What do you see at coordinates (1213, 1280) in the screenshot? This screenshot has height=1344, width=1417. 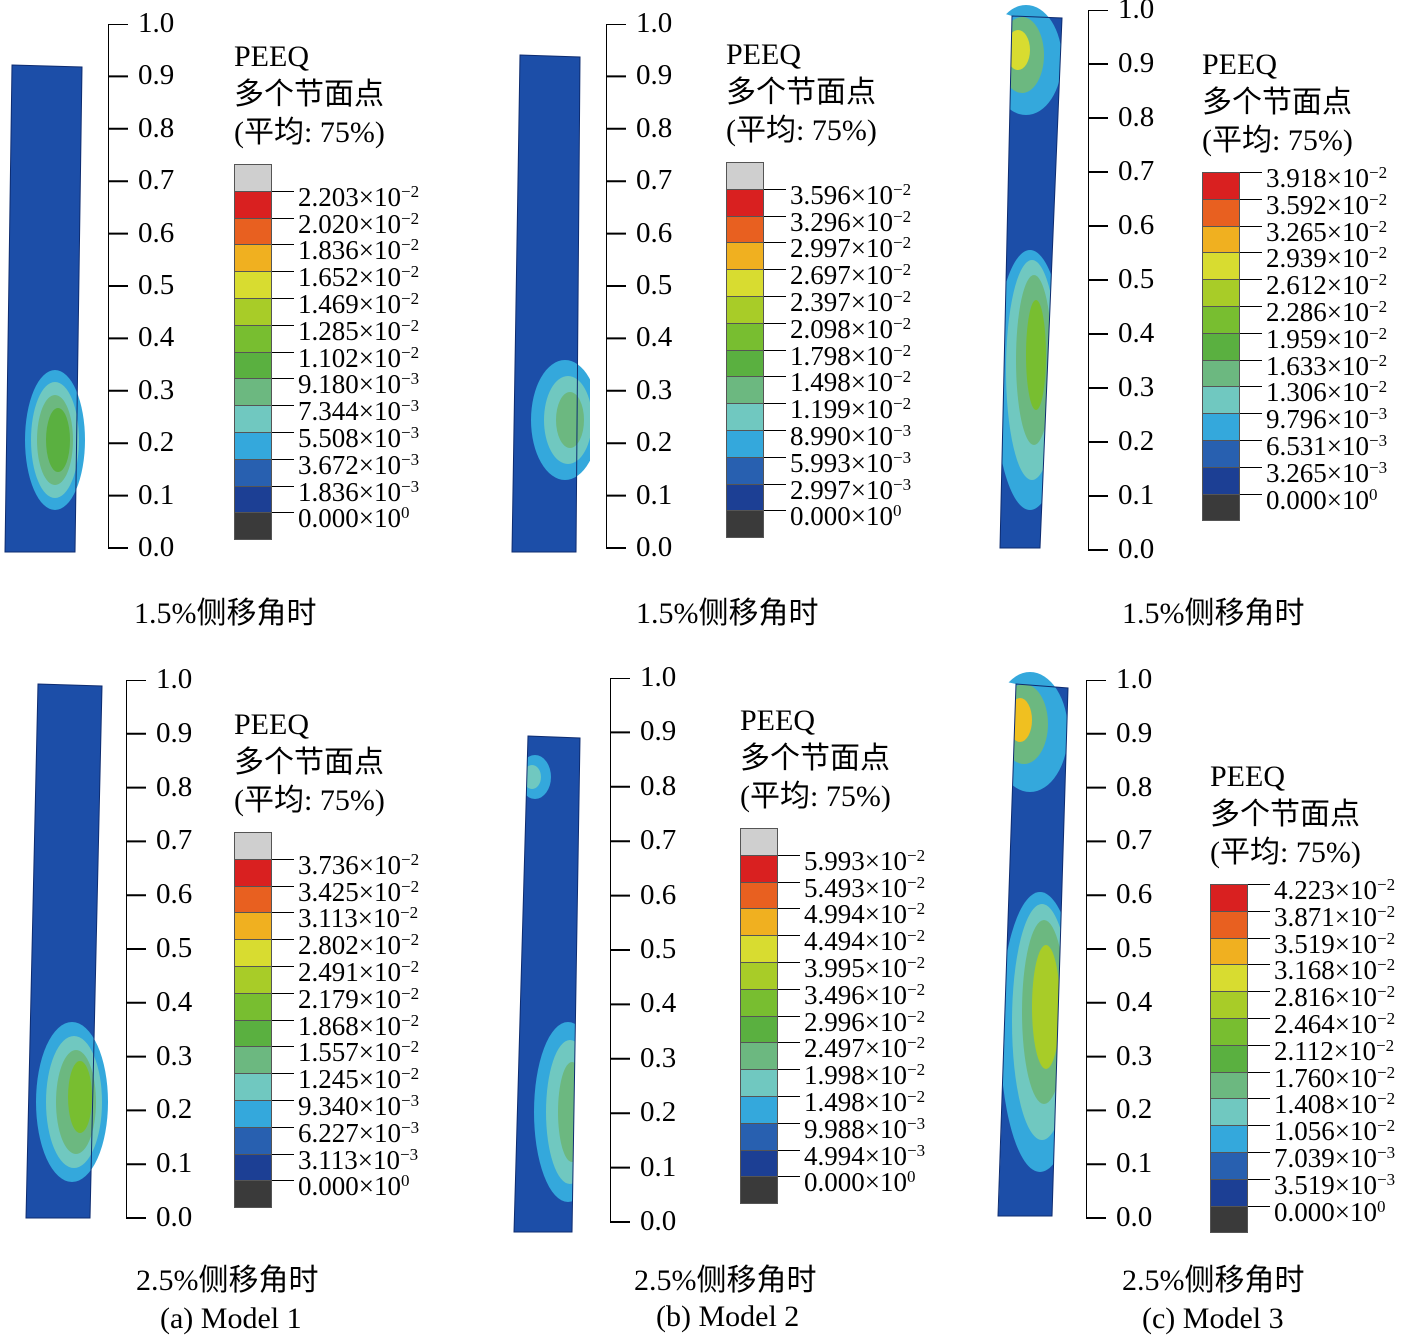 I see `caption: 2.5%侧移角时` at bounding box center [1213, 1280].